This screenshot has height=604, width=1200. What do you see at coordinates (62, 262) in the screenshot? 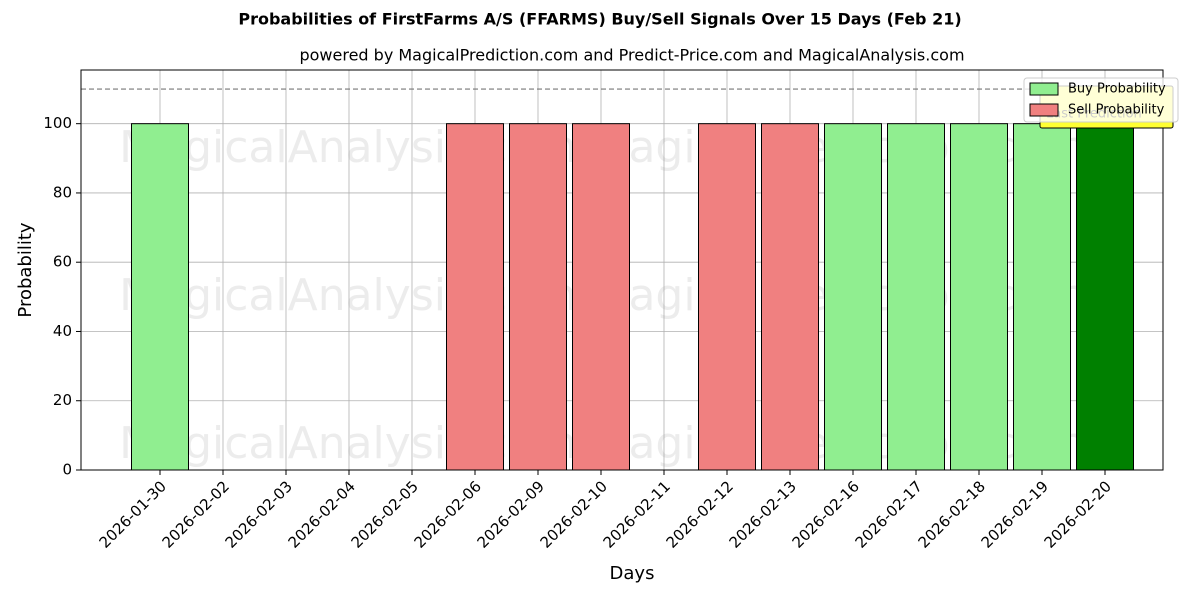
I see `y-tick-label: 60` at bounding box center [62, 262].